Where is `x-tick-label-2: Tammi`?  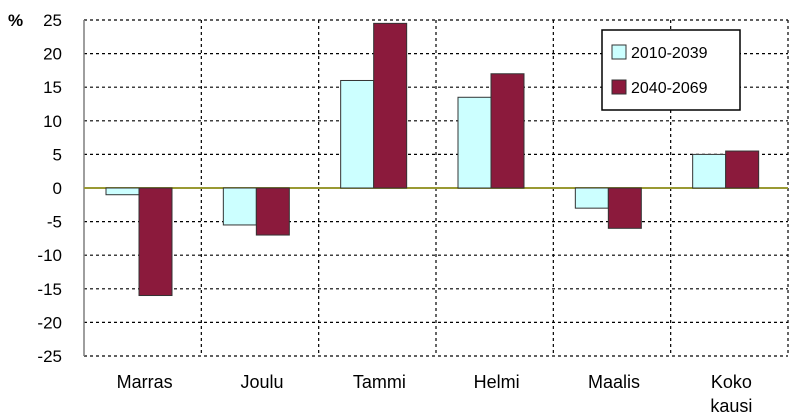 x-tick-label-2: Tammi is located at coordinates (379, 382).